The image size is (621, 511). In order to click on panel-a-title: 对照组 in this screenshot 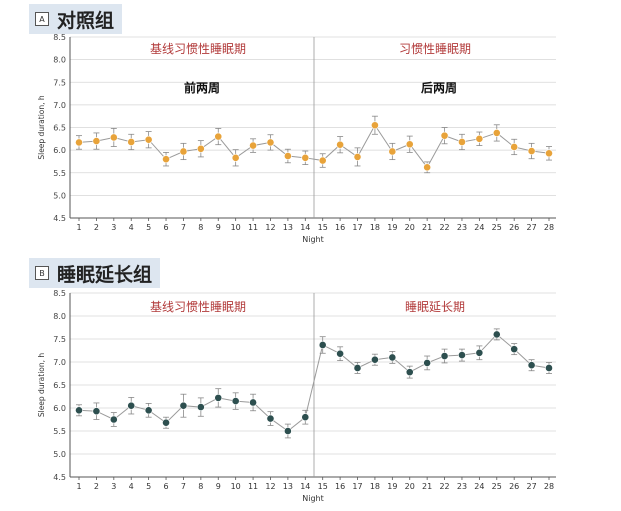, I will do `click(86, 20)`.